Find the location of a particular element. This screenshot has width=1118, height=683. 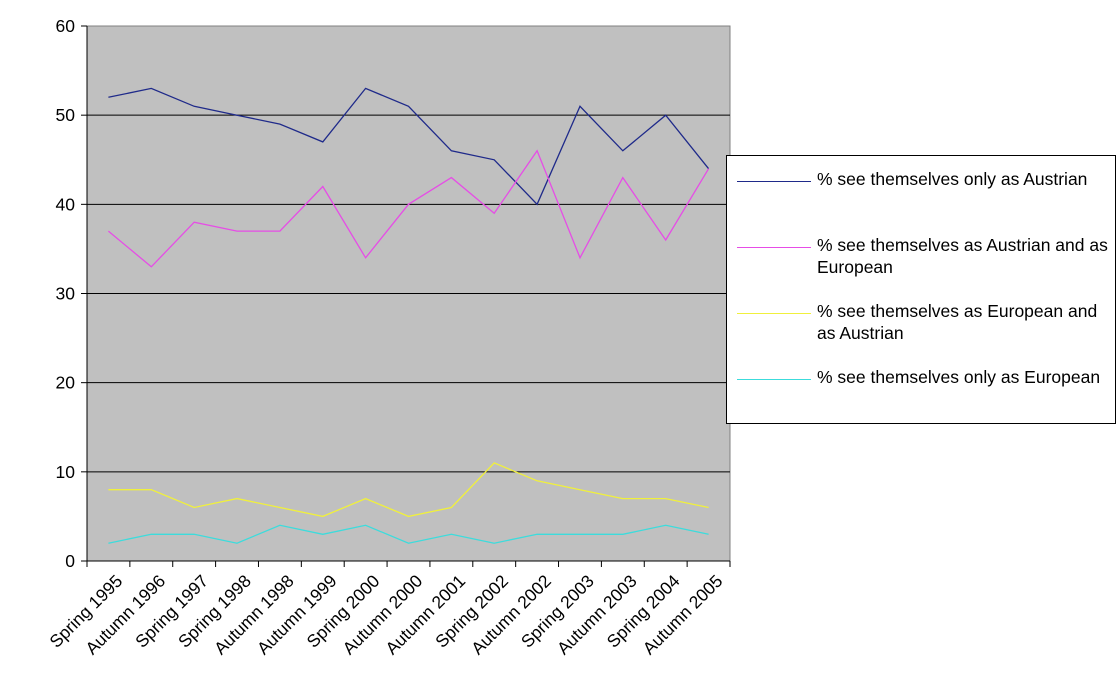

y-tick-label: 20 is located at coordinates (66, 383).